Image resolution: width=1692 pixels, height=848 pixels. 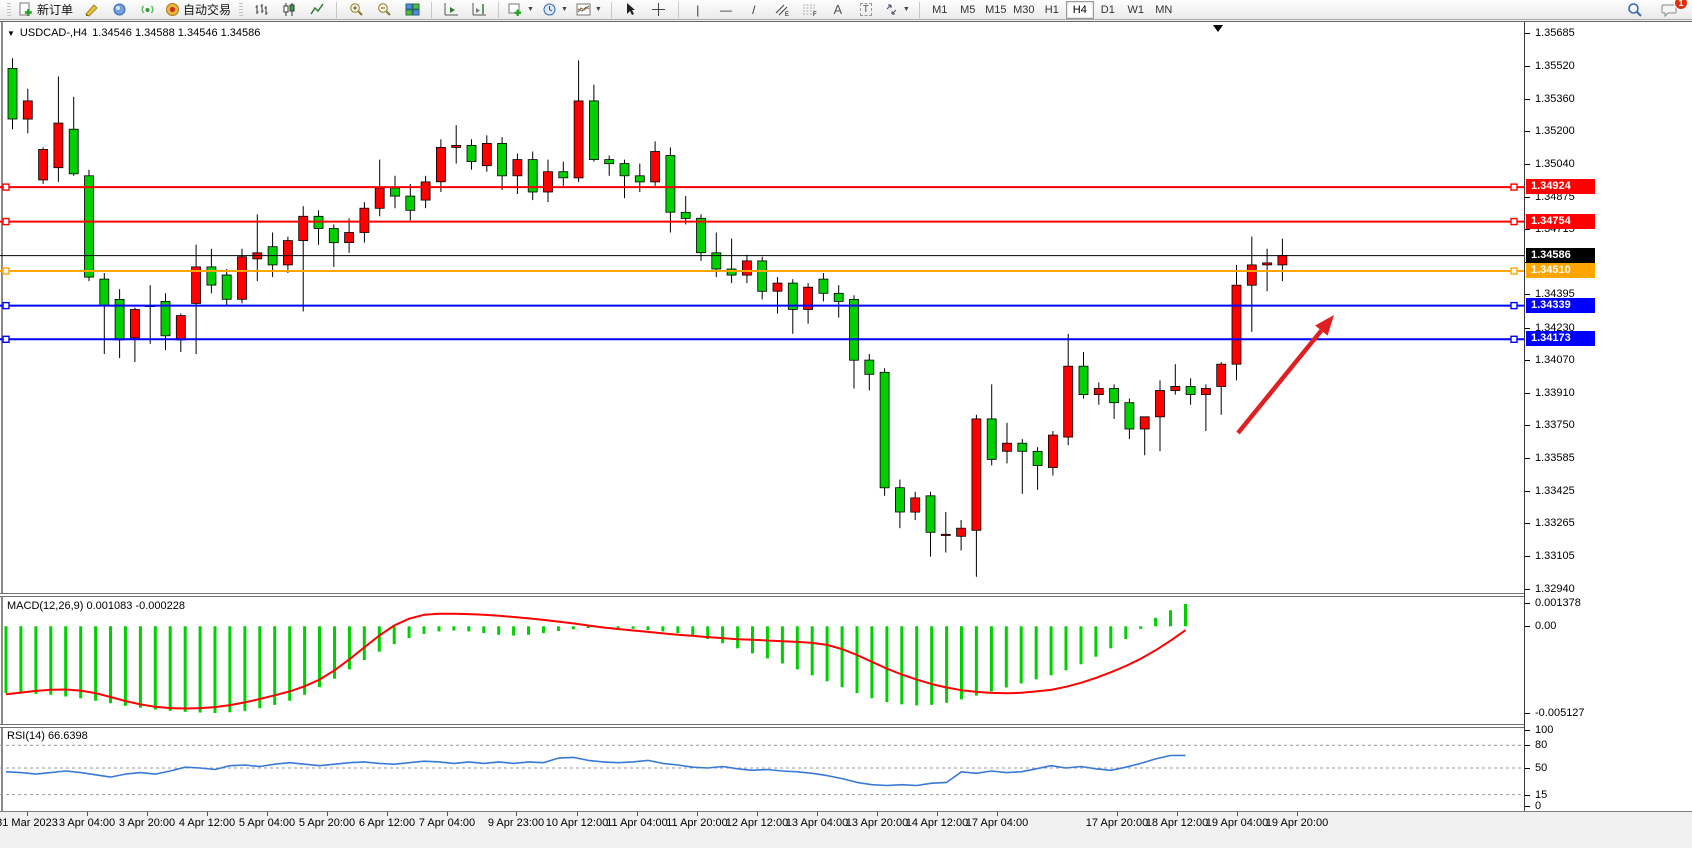 I want to click on time-axis-label: 19 Apr 04:00, so click(x=1237, y=823).